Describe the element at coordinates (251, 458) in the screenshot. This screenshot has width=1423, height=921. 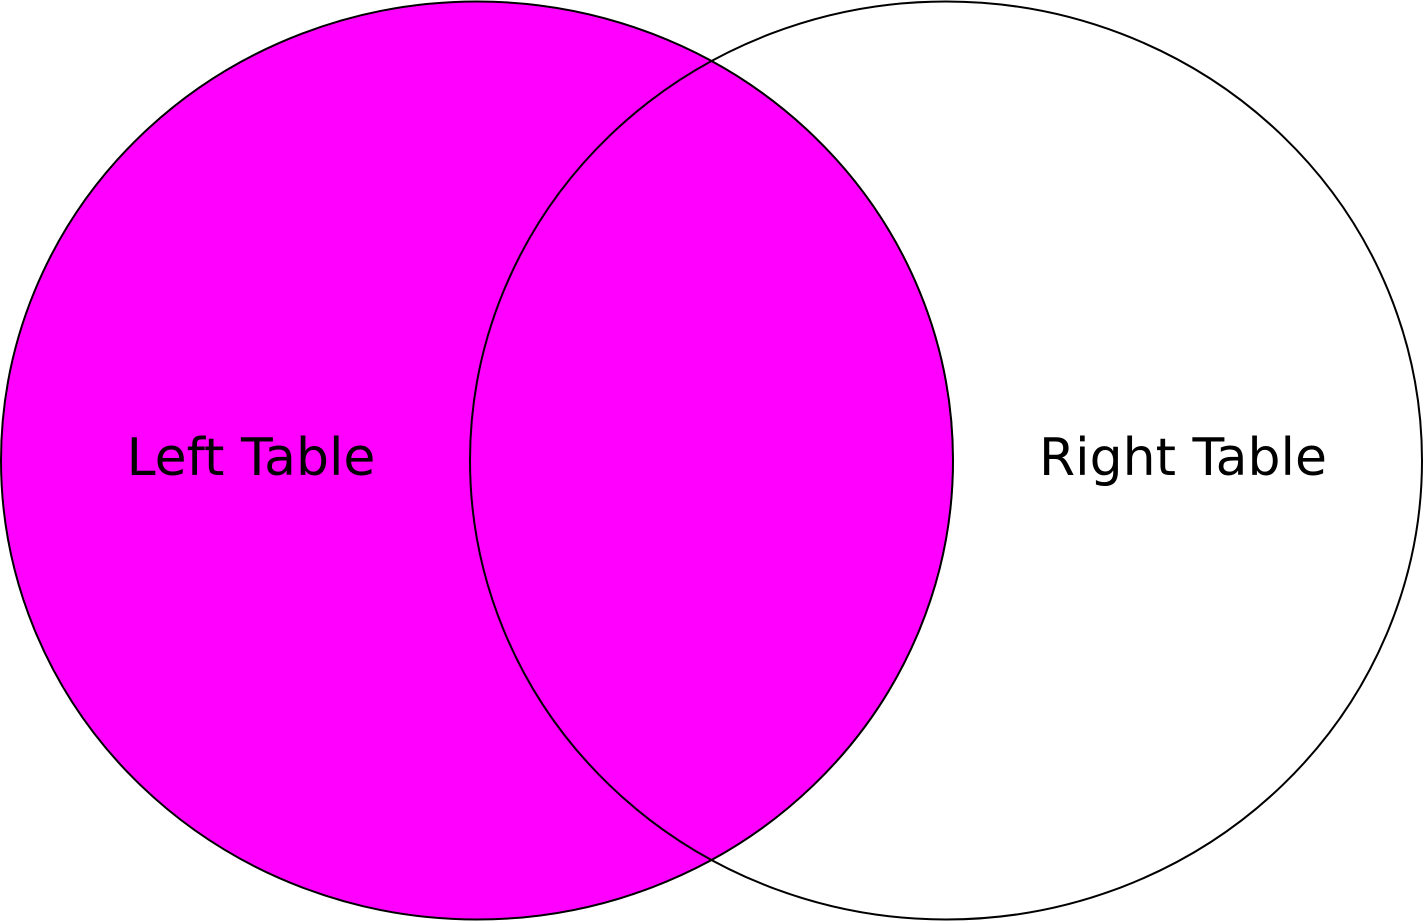
I see `left-table-label: Left Table` at that location.